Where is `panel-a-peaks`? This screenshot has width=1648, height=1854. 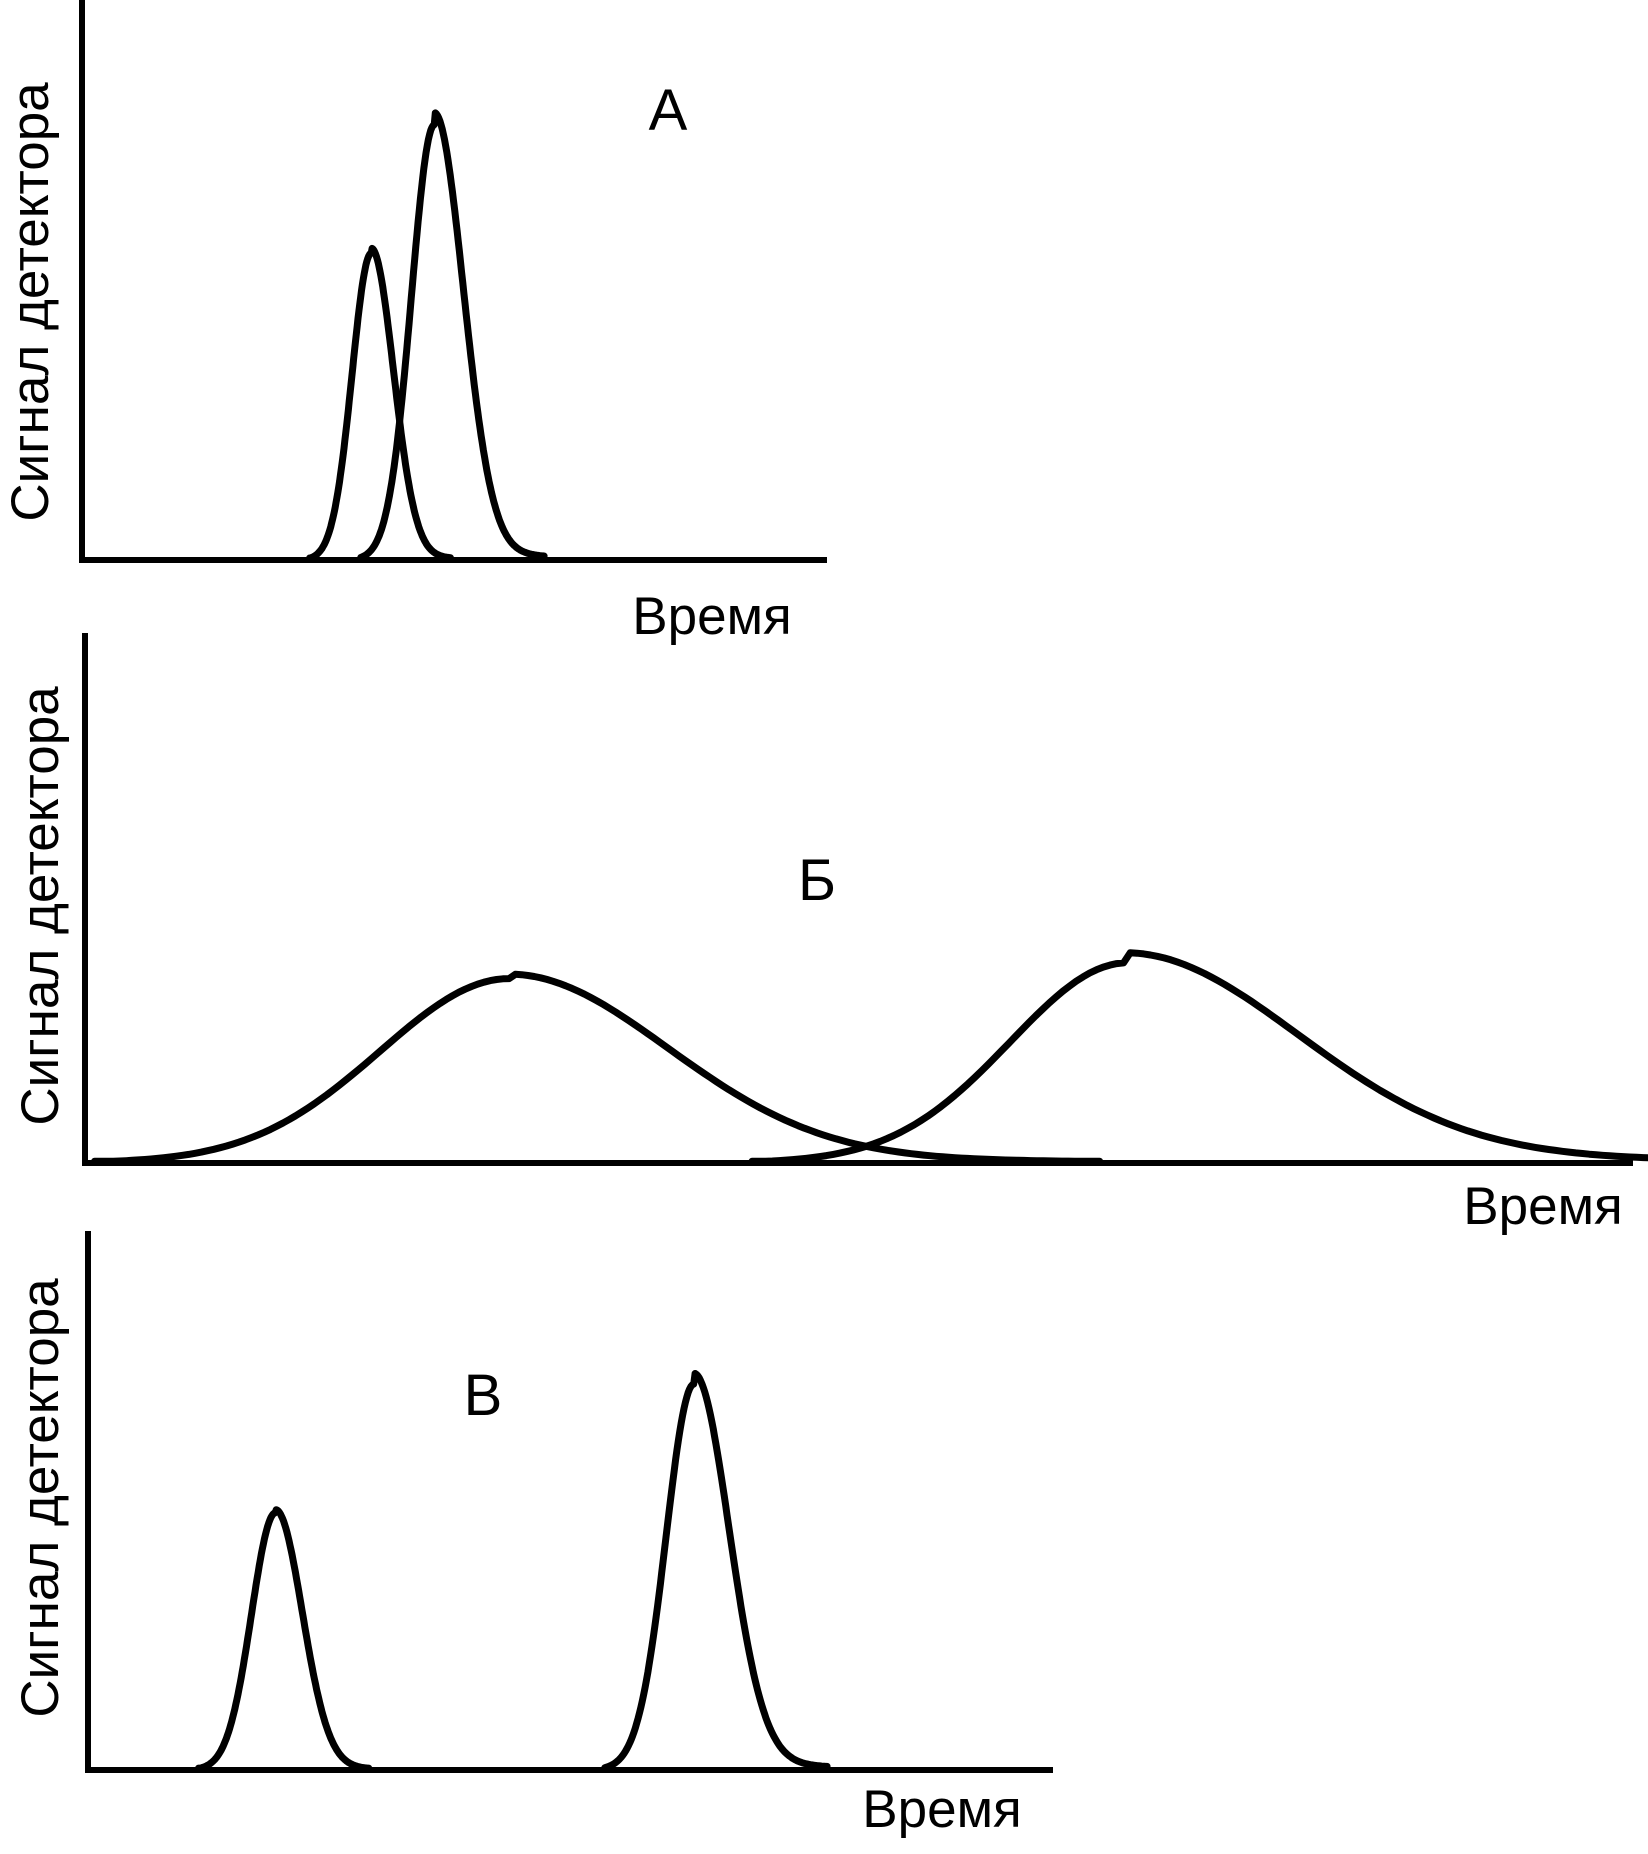 panel-a-peaks is located at coordinates (427, 335).